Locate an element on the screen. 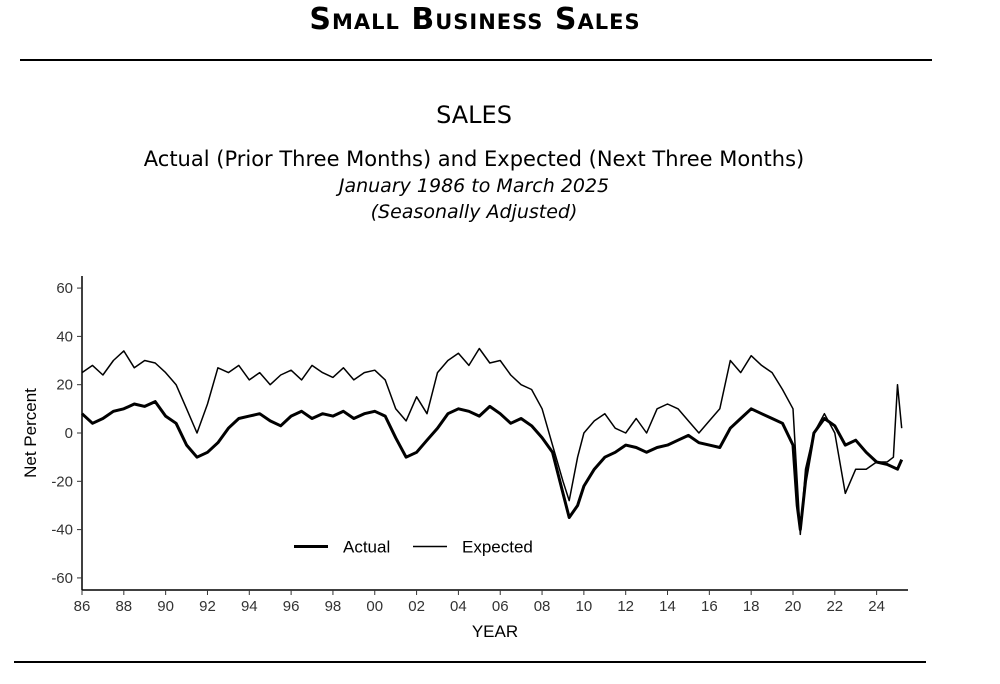 This screenshot has height=684, width=1000. x-tick-label: 96 is located at coordinates (291, 606).